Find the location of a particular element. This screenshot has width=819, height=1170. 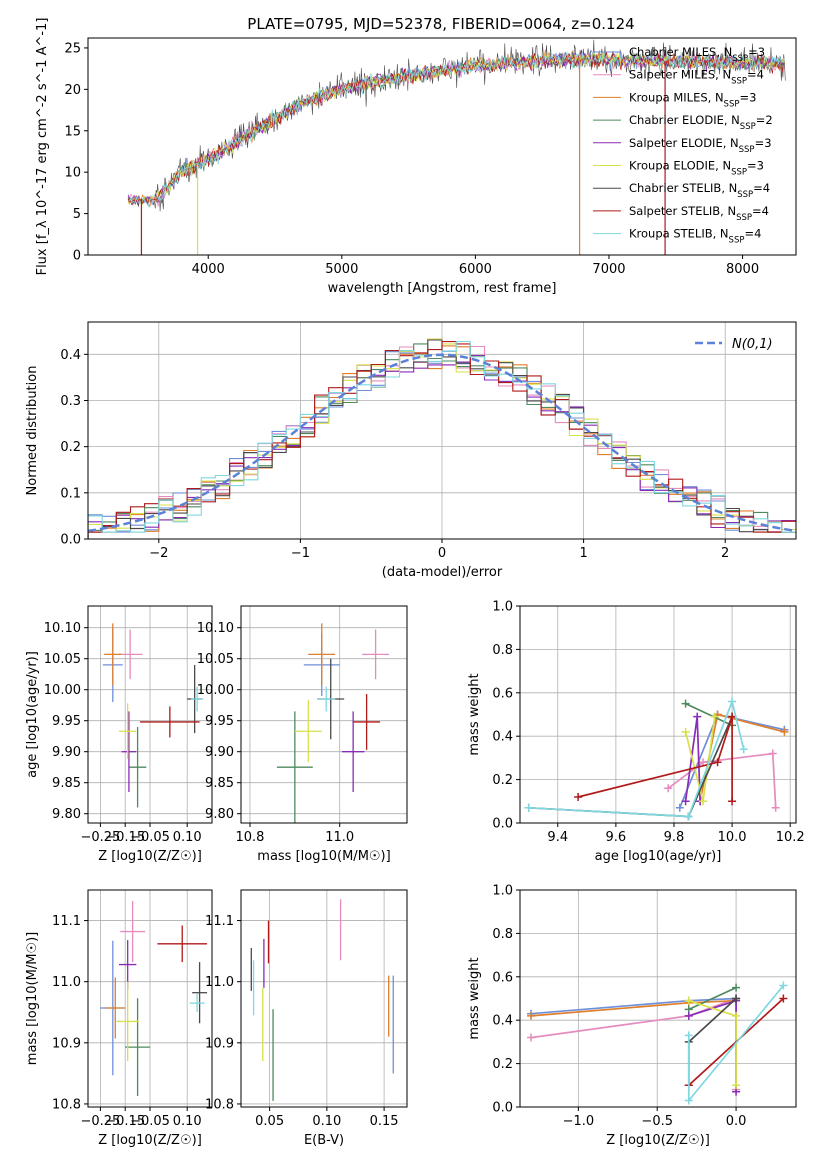

y-tick-label: 5 is located at coordinates (77, 214).